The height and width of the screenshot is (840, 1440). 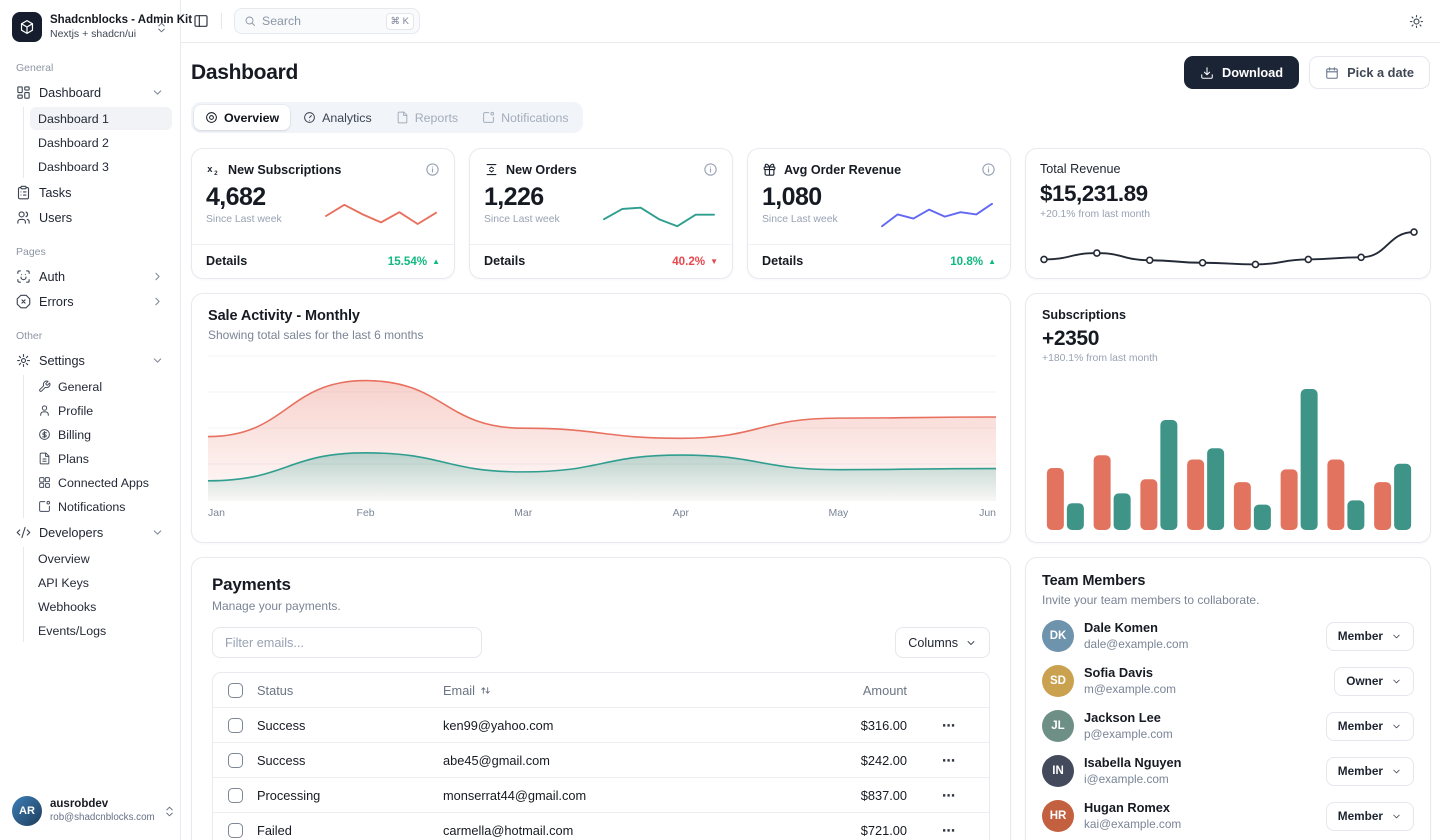 I want to click on page-title: Dashboard, so click(x=244, y=72).